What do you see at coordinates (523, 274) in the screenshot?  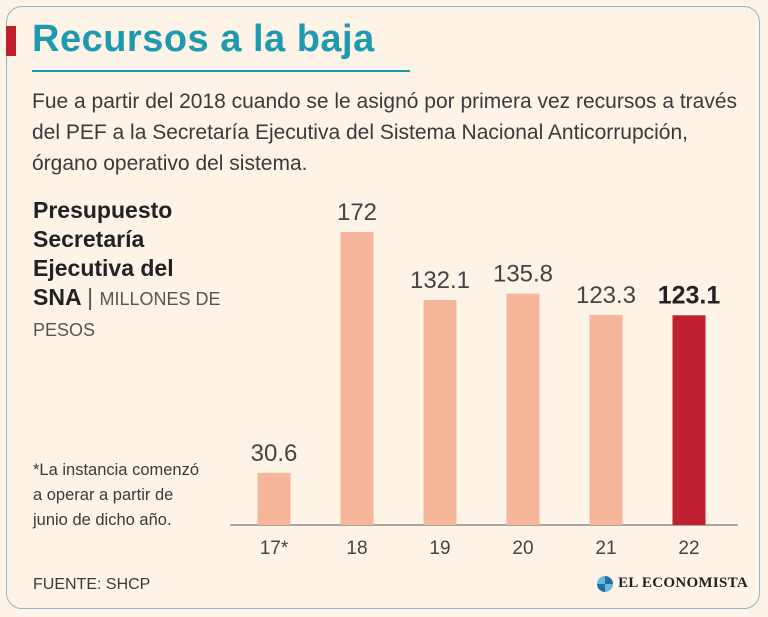 I see `data-label-3: 135.8` at bounding box center [523, 274].